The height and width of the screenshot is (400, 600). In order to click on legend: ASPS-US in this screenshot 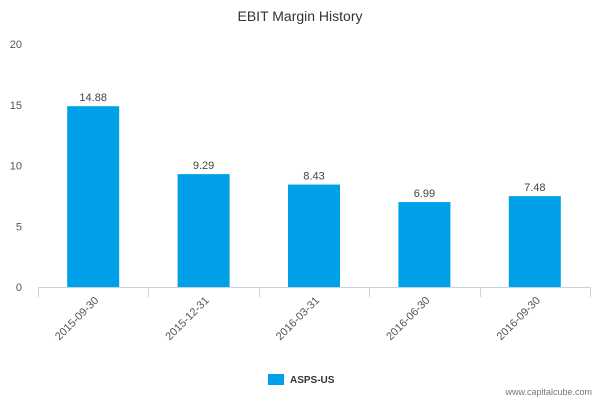, I will do `click(301, 380)`.